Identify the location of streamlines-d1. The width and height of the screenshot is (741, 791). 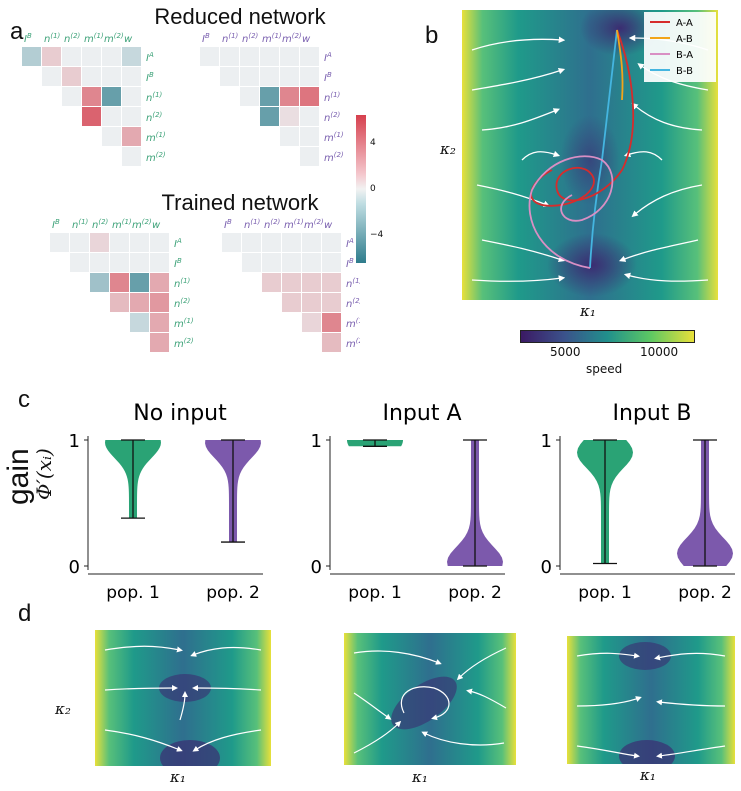
(183, 698).